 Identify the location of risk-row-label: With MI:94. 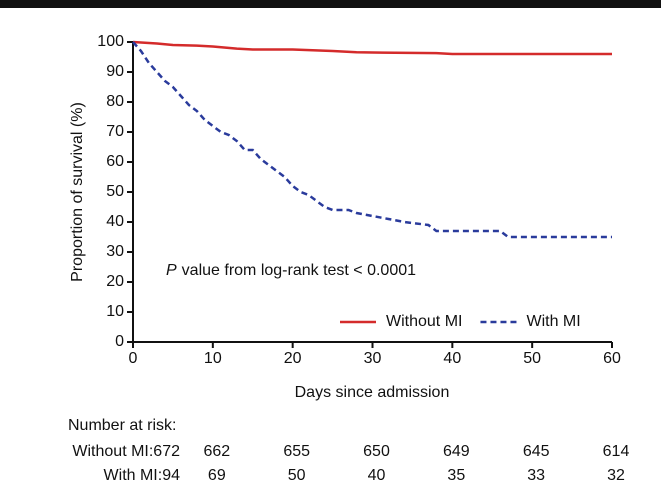
(142, 475).